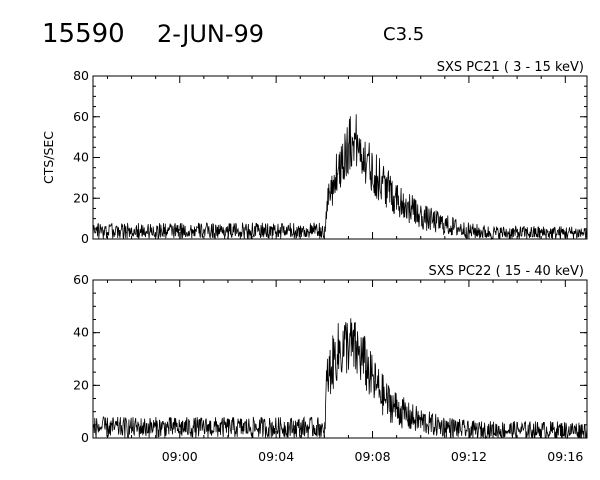 The image size is (600, 480). What do you see at coordinates (180, 456) in the screenshot?
I see `x-tick-label: 09:00` at bounding box center [180, 456].